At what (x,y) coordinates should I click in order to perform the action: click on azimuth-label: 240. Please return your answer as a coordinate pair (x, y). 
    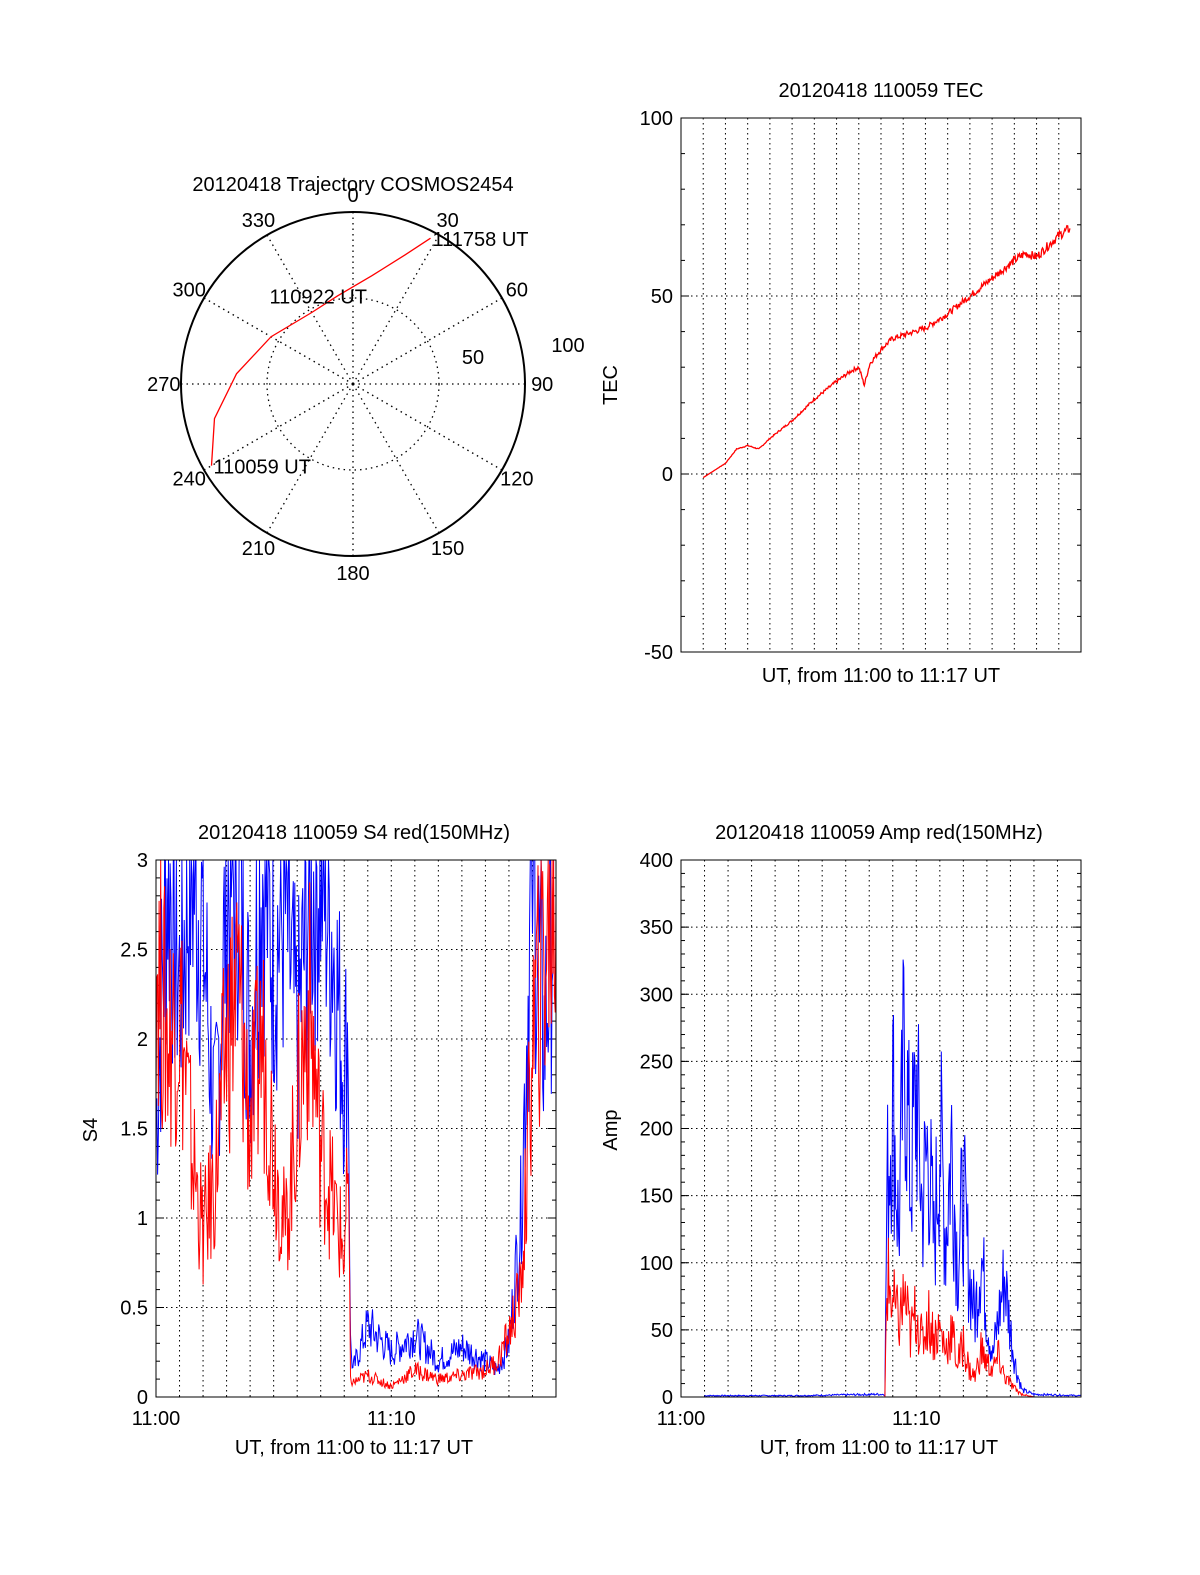
    Looking at the image, I should click on (188, 480).